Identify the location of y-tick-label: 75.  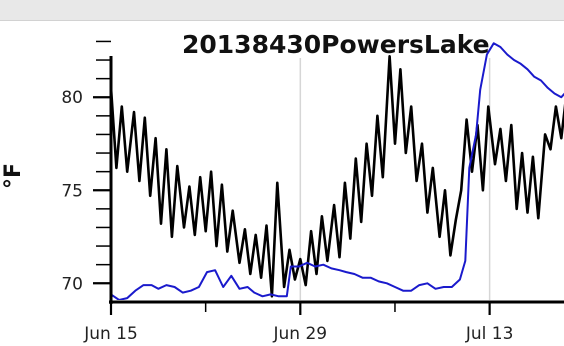
(72, 191).